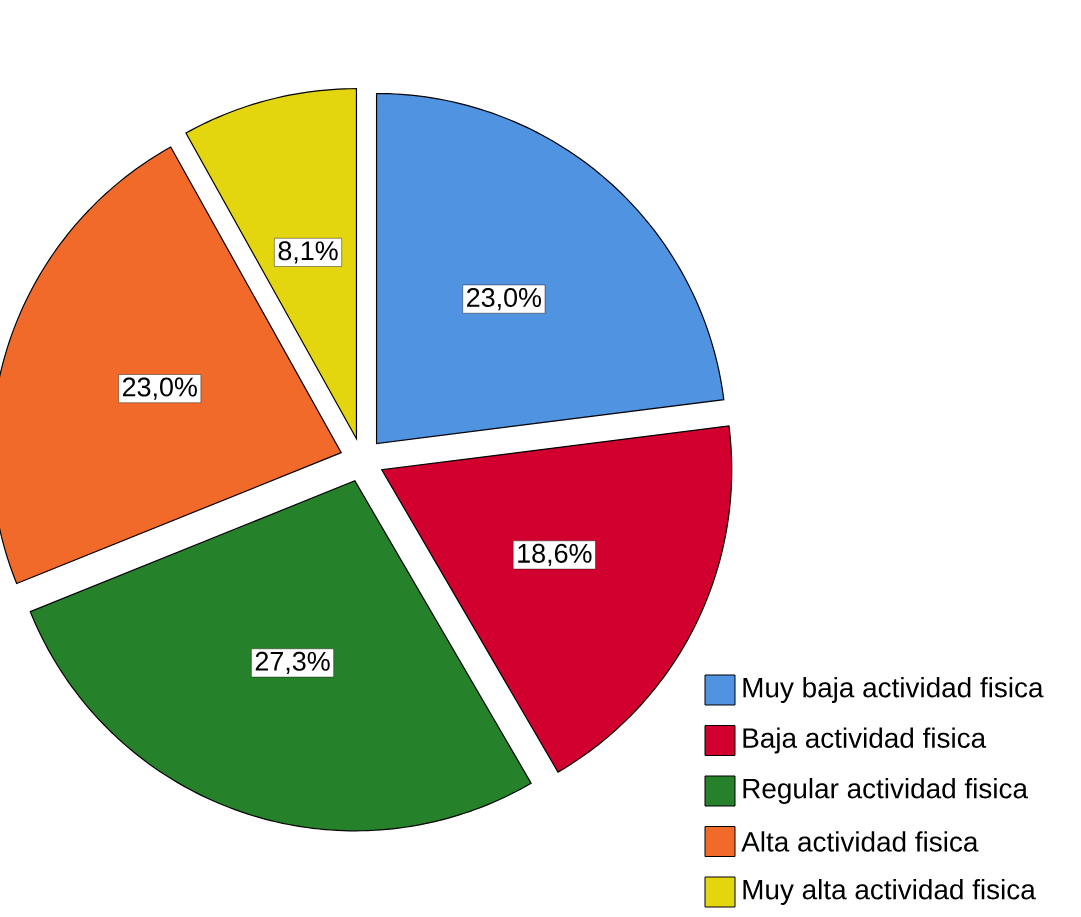 This screenshot has height=917, width=1081. I want to click on legend-label: Muy baja actividad fisica, so click(893, 690).